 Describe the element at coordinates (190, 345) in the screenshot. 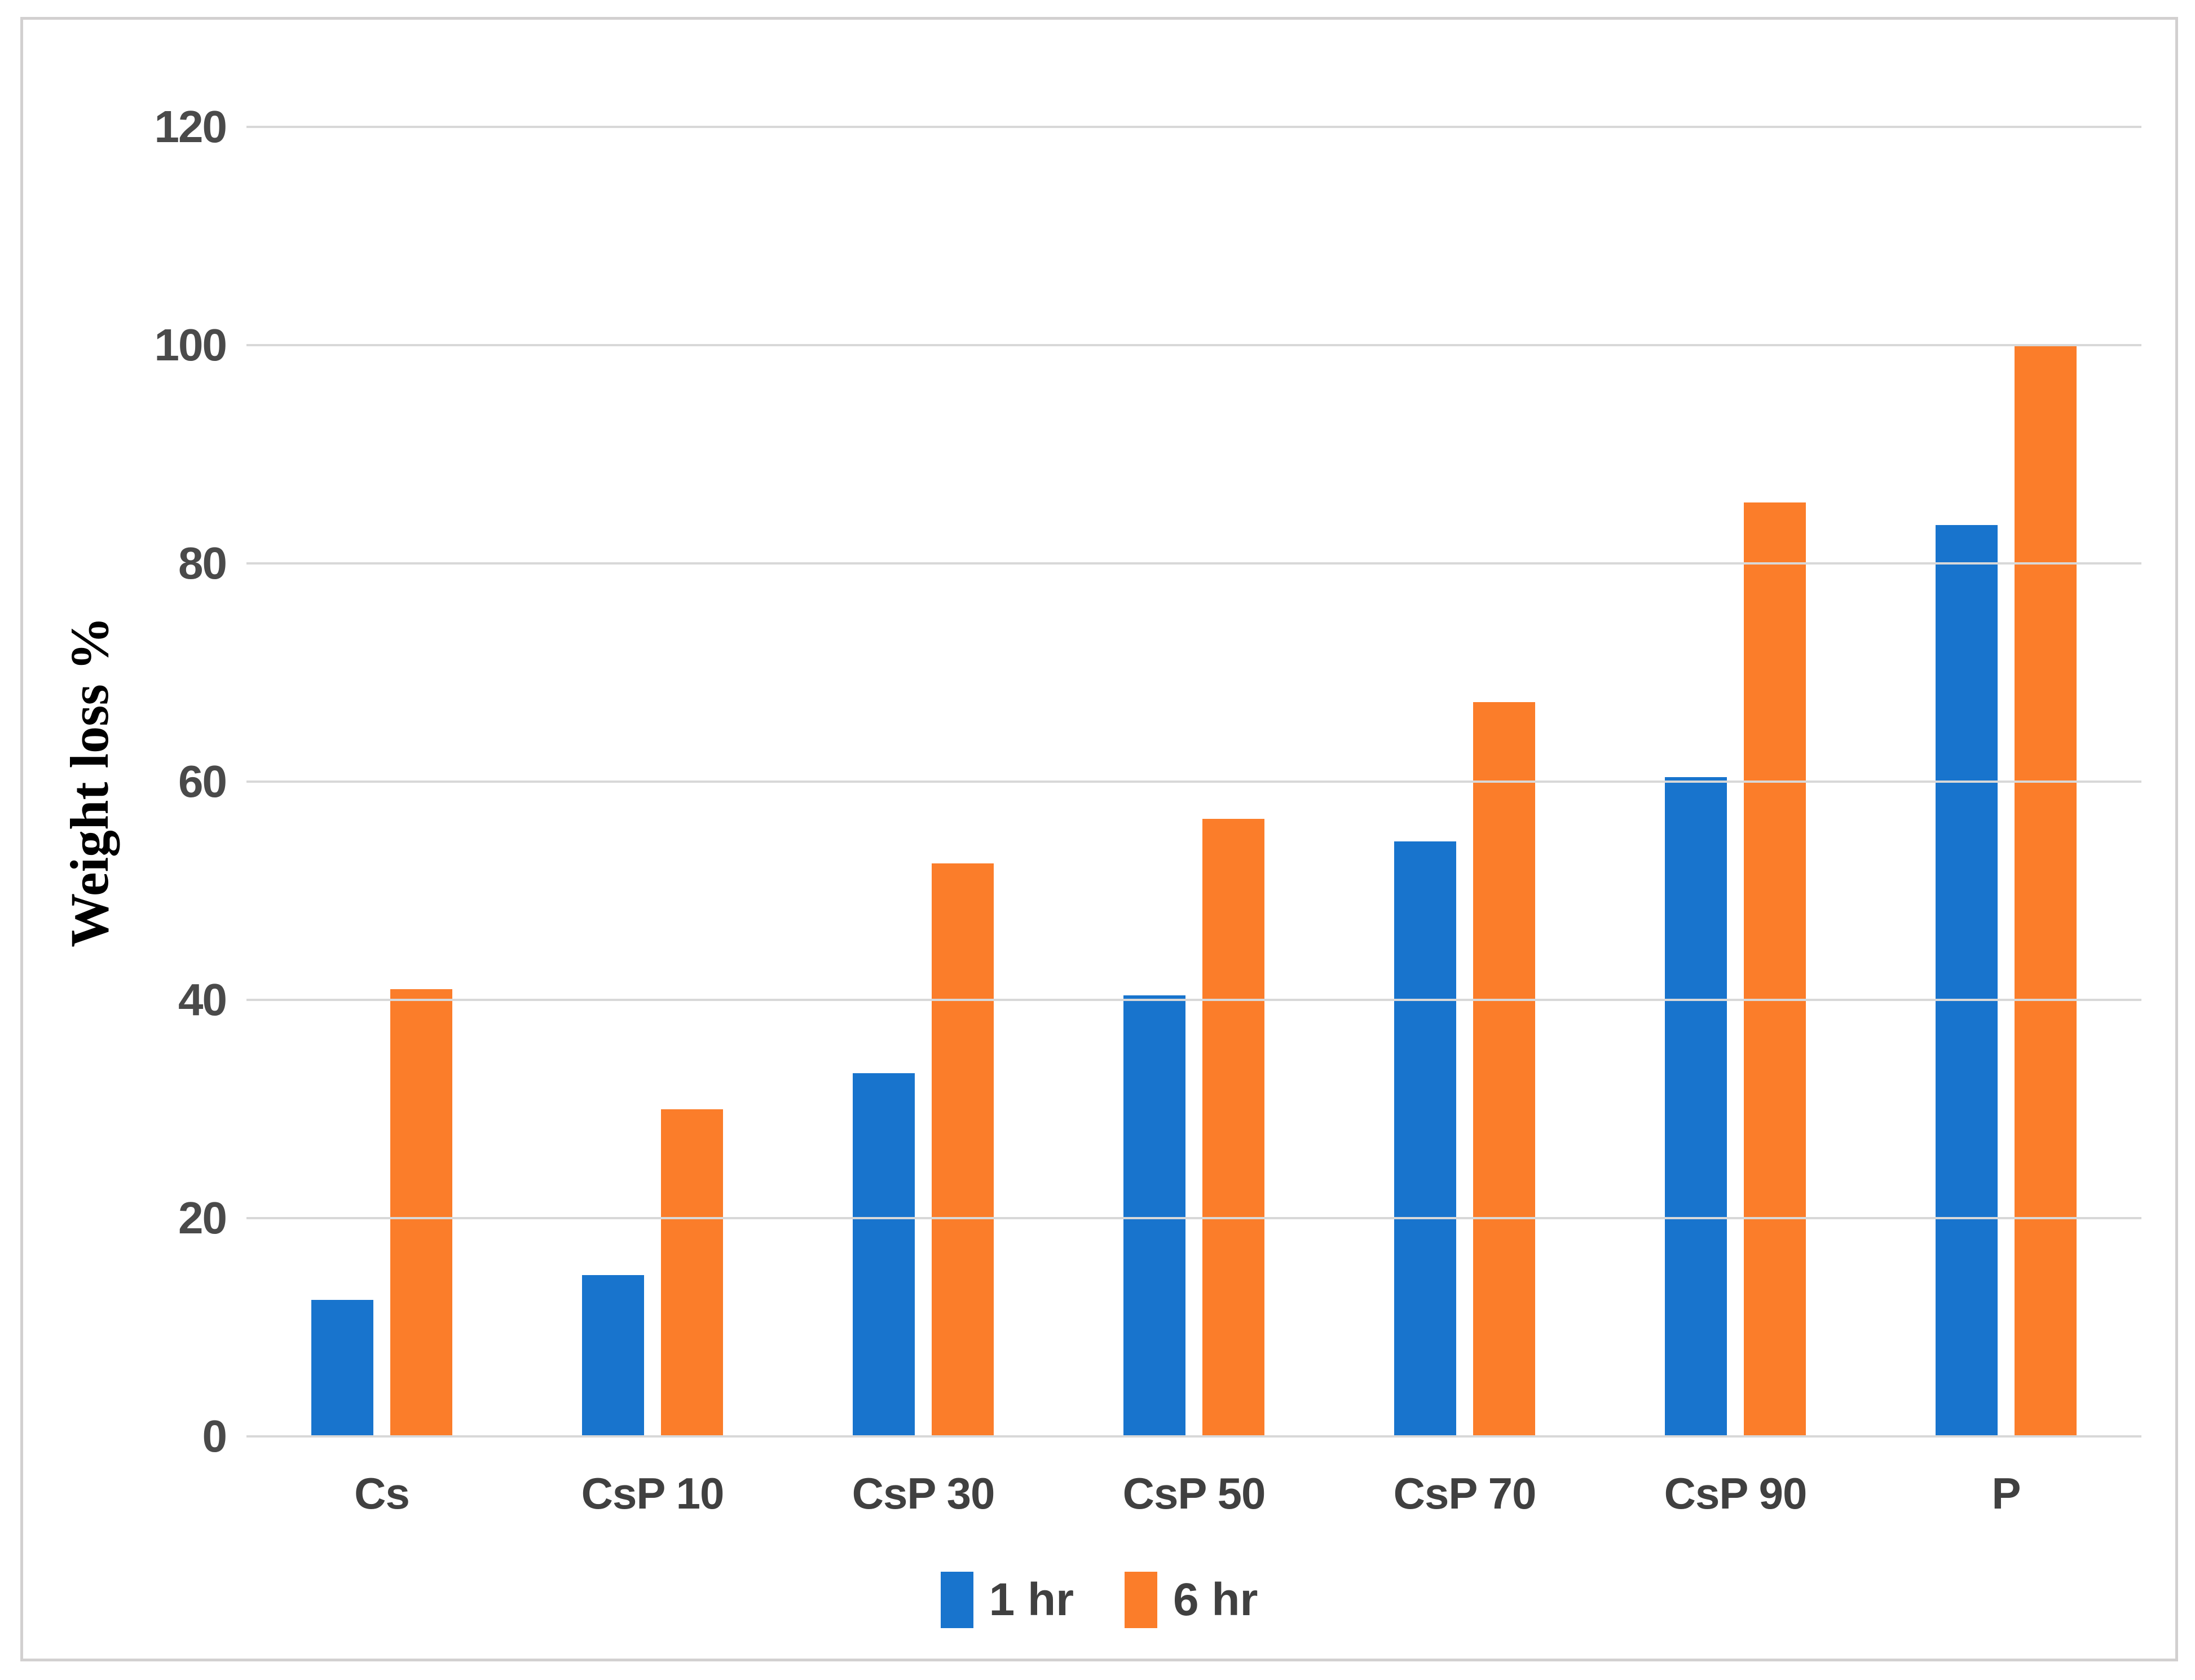

I see `y-tick-label-100: 100` at that location.